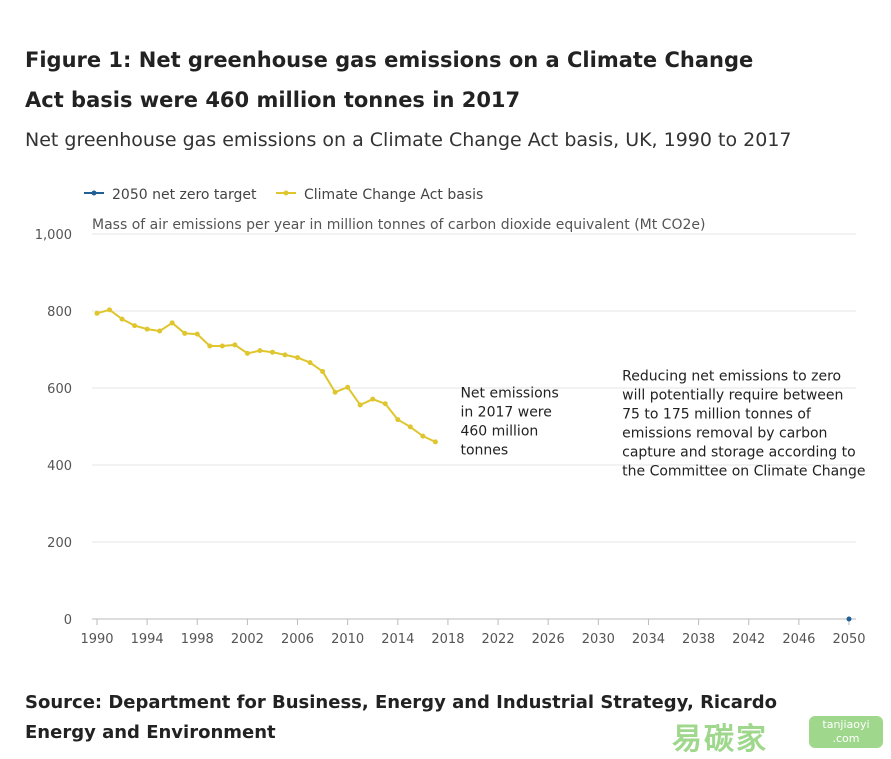 Image resolution: width=891 pixels, height=759 pixels. I want to click on legend-label-0: 2050 net zero target, so click(184, 195).